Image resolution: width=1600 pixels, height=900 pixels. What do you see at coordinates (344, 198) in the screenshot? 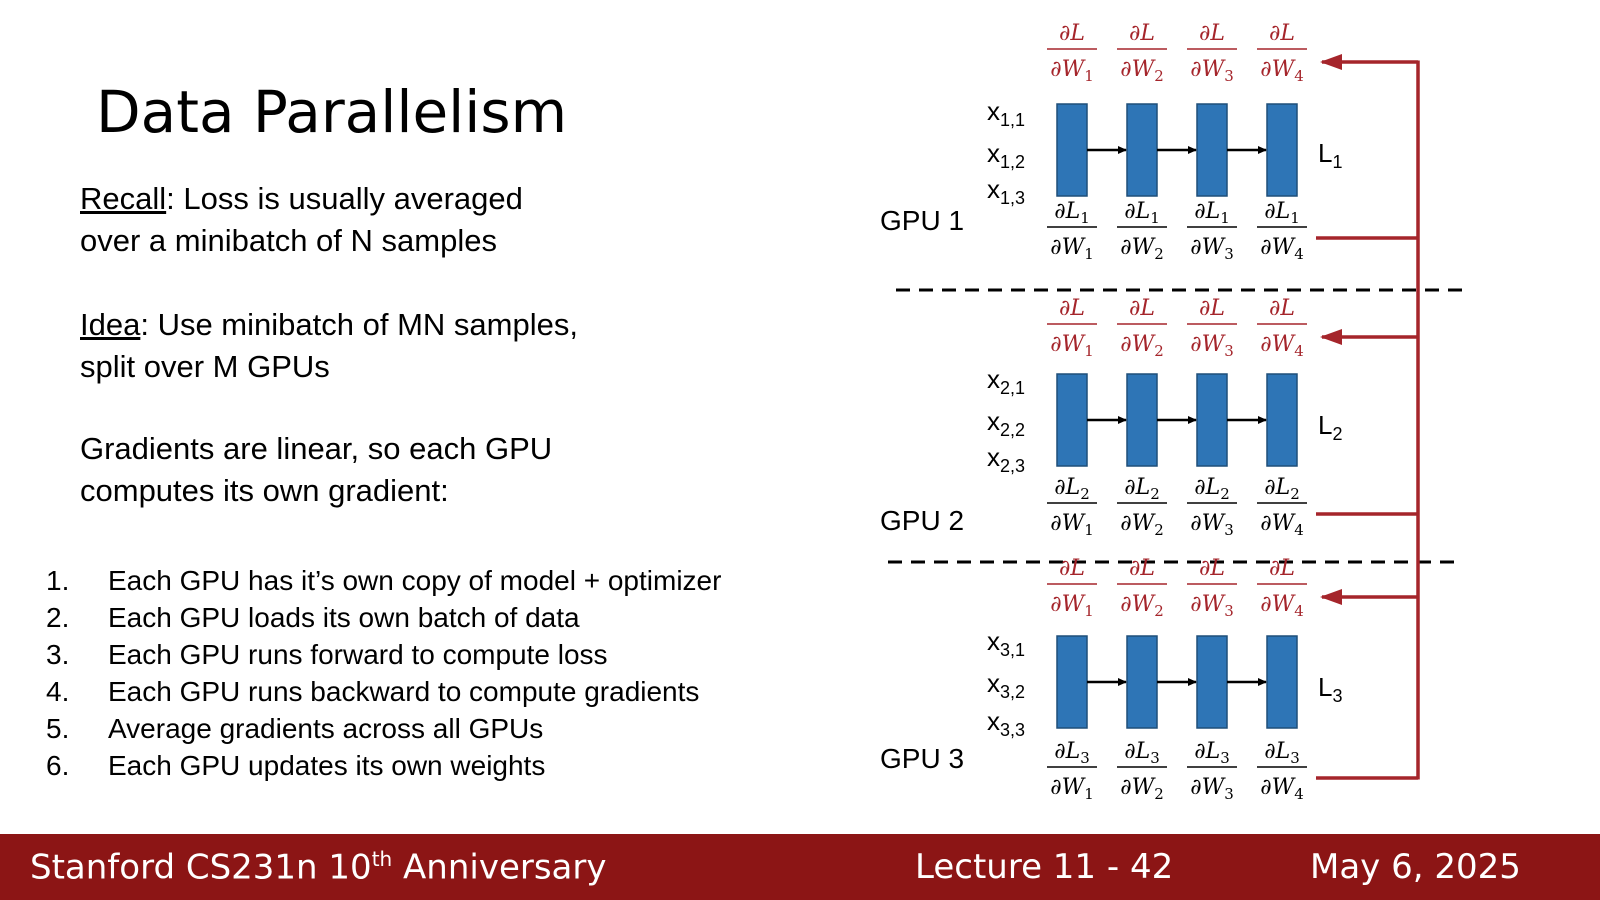
I see `recall-text-1: : Loss is usually averaged` at bounding box center [344, 198].